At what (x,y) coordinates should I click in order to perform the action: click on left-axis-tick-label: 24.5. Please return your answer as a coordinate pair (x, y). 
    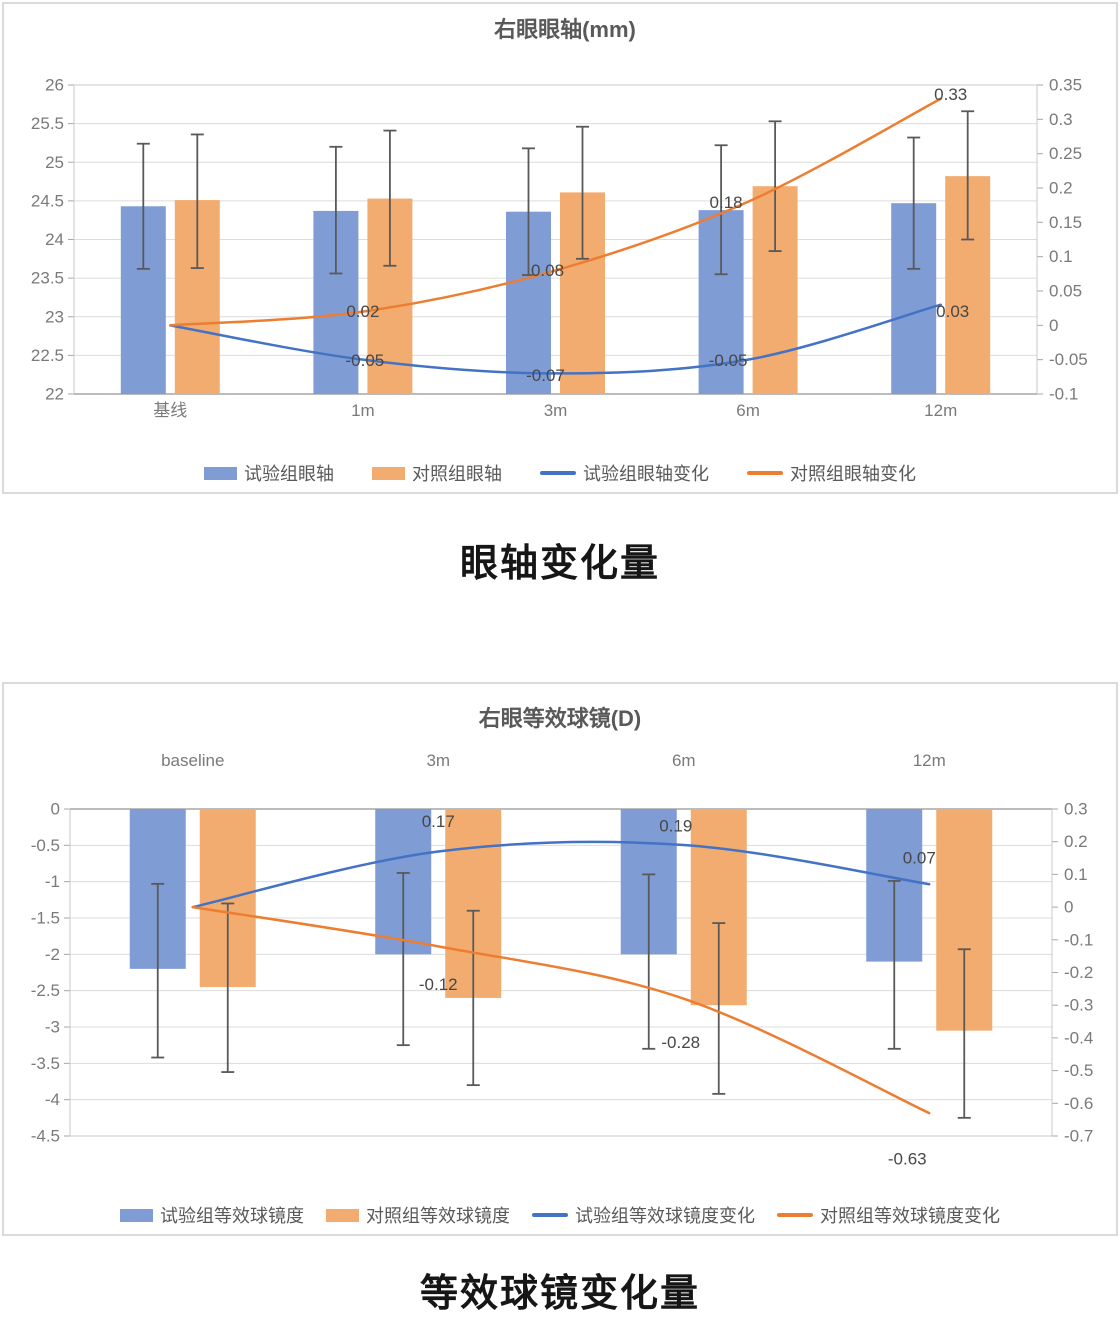
    Looking at the image, I should click on (47, 200).